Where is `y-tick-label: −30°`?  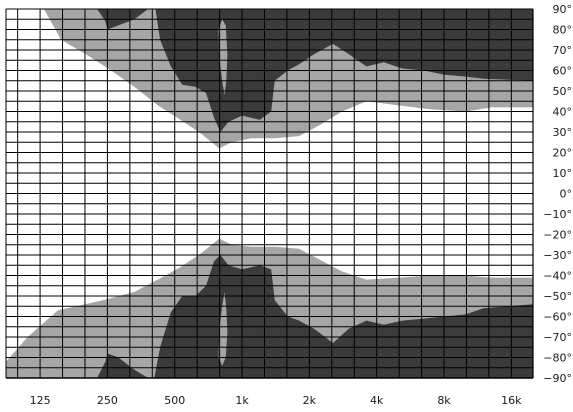 y-tick-label: −30° is located at coordinates (557, 255).